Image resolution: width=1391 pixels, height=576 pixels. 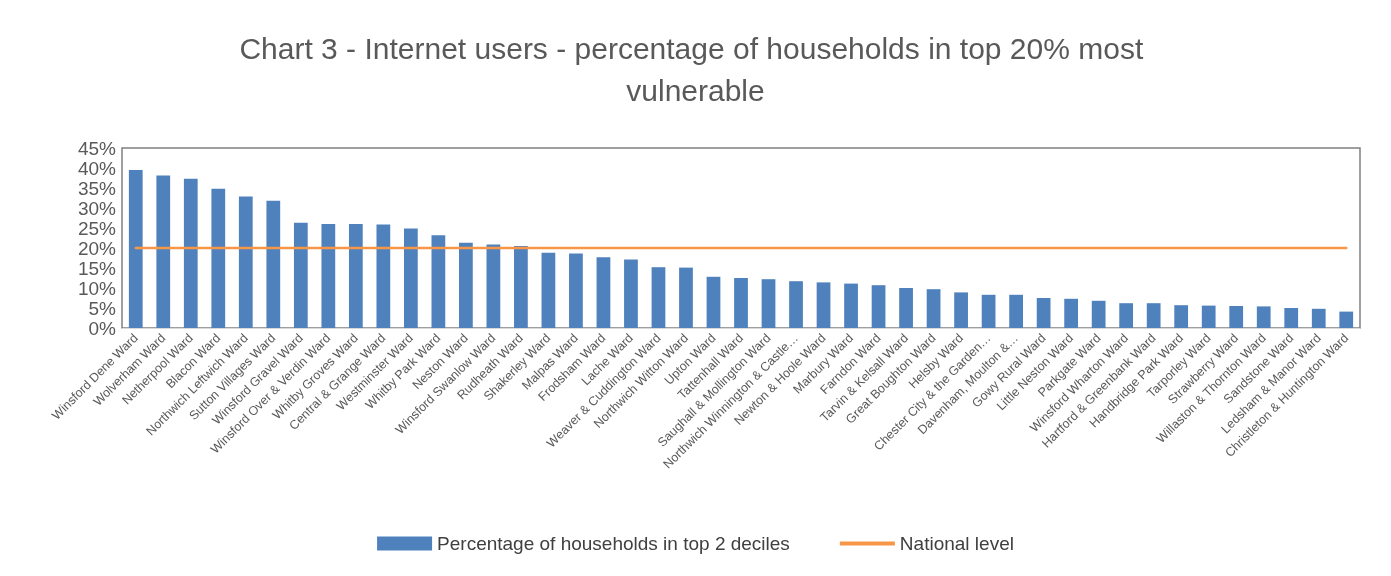 What do you see at coordinates (97, 248) in the screenshot?
I see `y-tick-label: 20%` at bounding box center [97, 248].